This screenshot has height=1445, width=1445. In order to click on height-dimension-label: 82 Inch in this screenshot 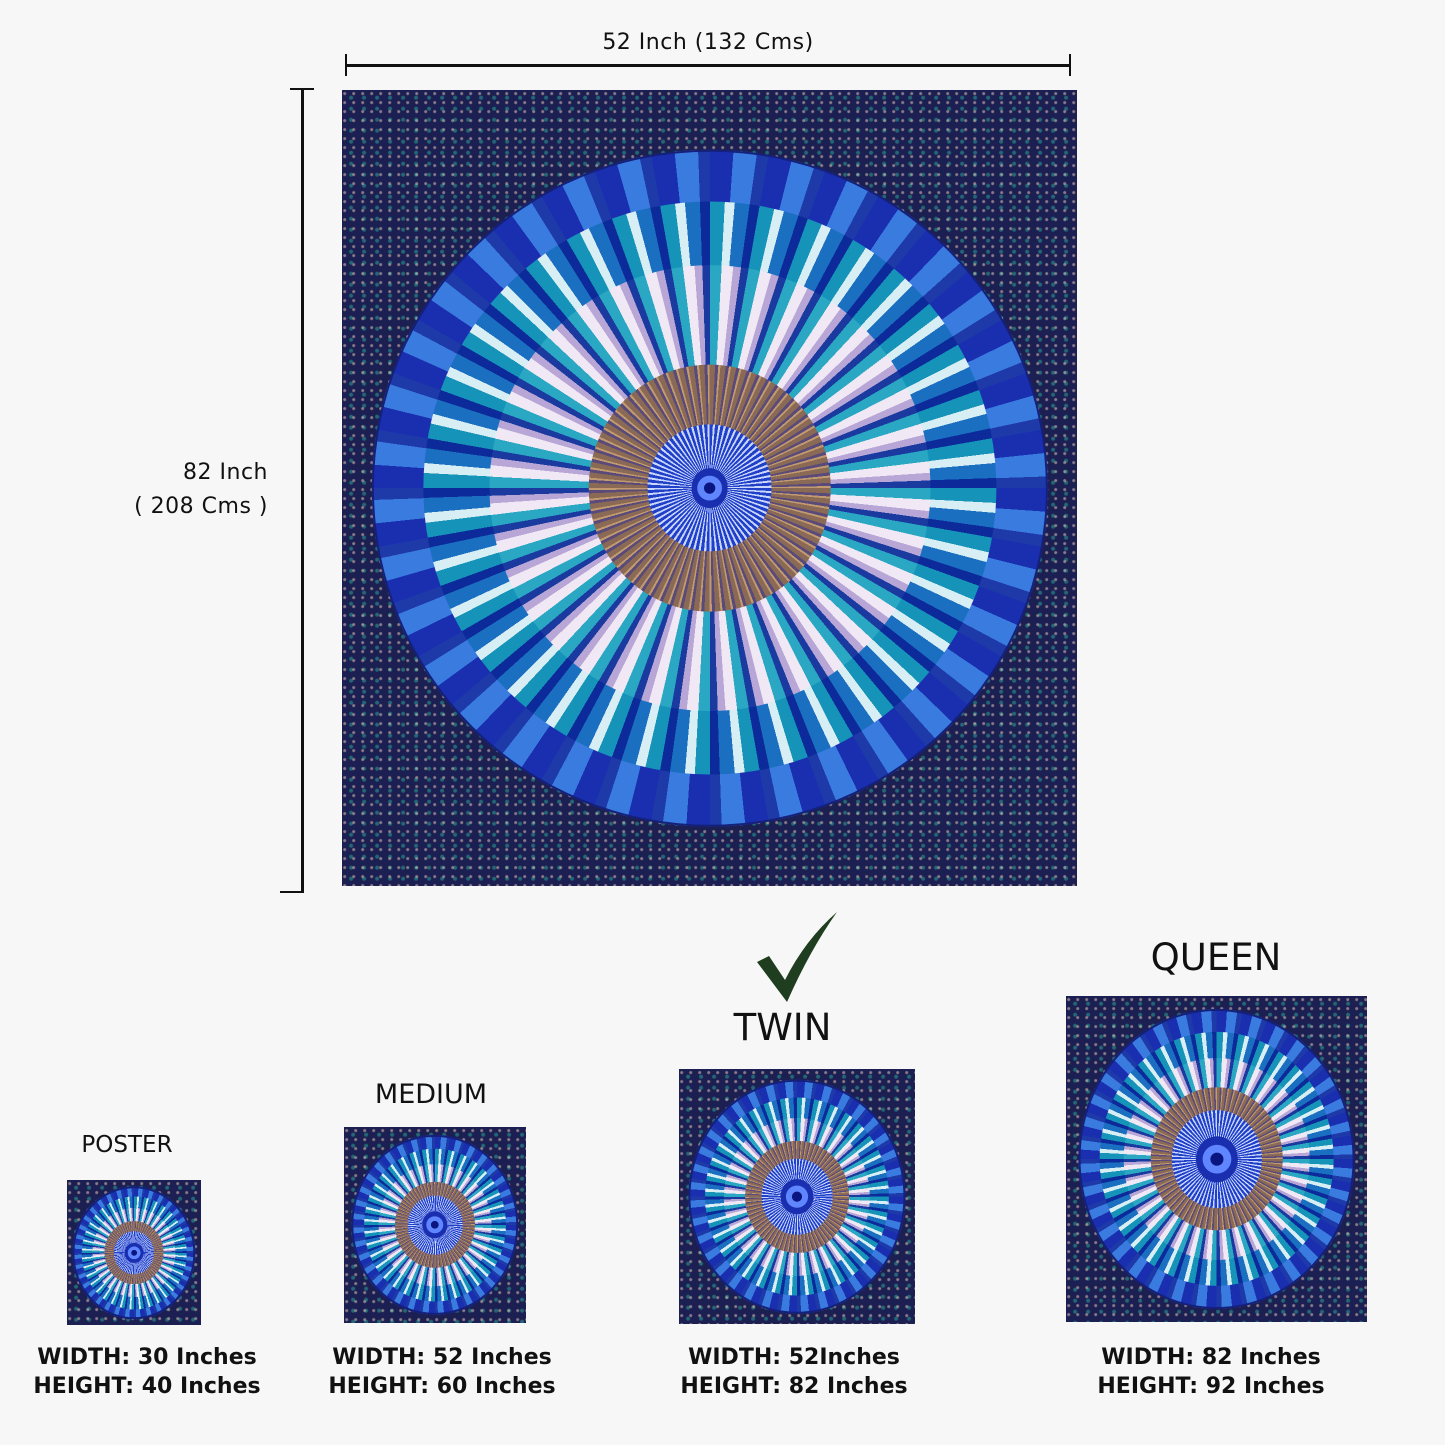, I will do `click(225, 472)`.